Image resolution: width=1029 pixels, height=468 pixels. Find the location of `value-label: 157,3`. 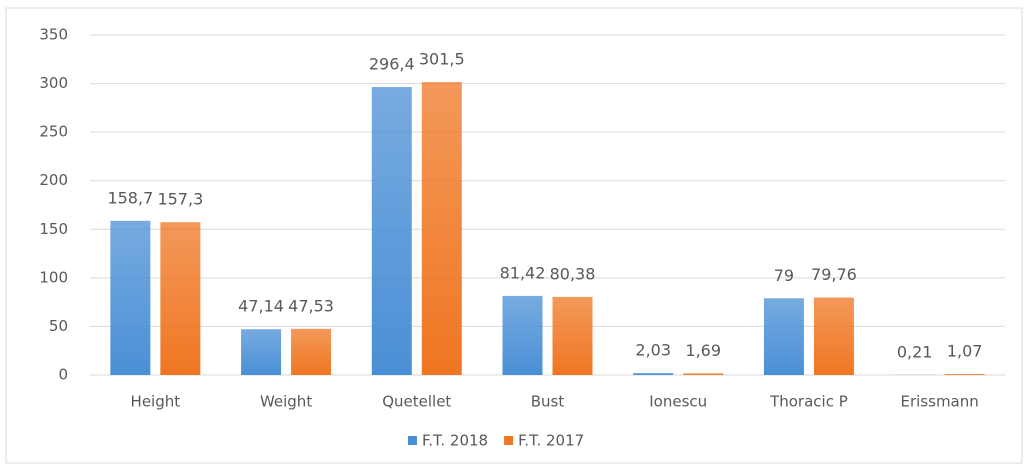

value-label: 157,3 is located at coordinates (180, 199).